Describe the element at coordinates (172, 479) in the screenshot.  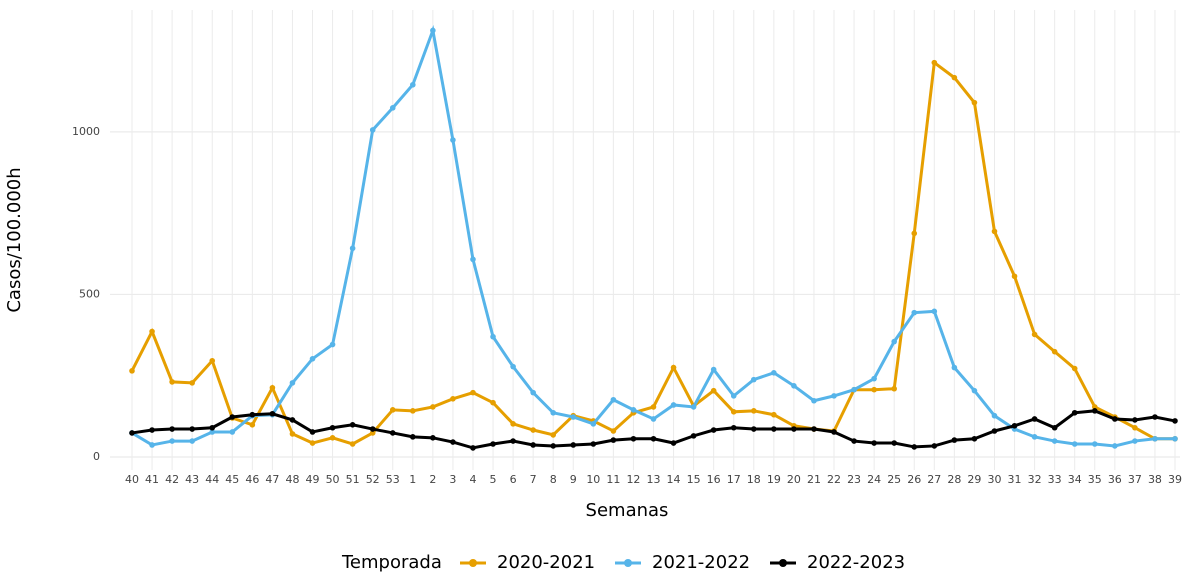
I see `x-tick-label: 42` at that location.